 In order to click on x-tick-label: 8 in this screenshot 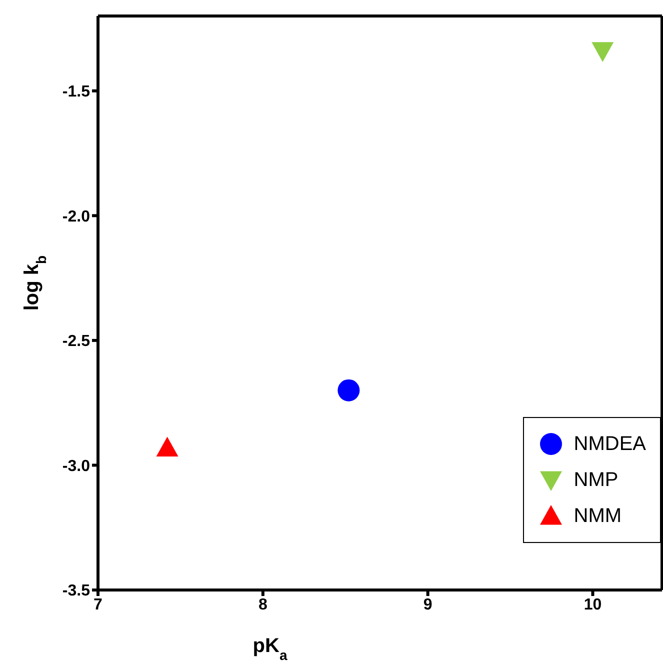, I will do `click(263, 605)`.